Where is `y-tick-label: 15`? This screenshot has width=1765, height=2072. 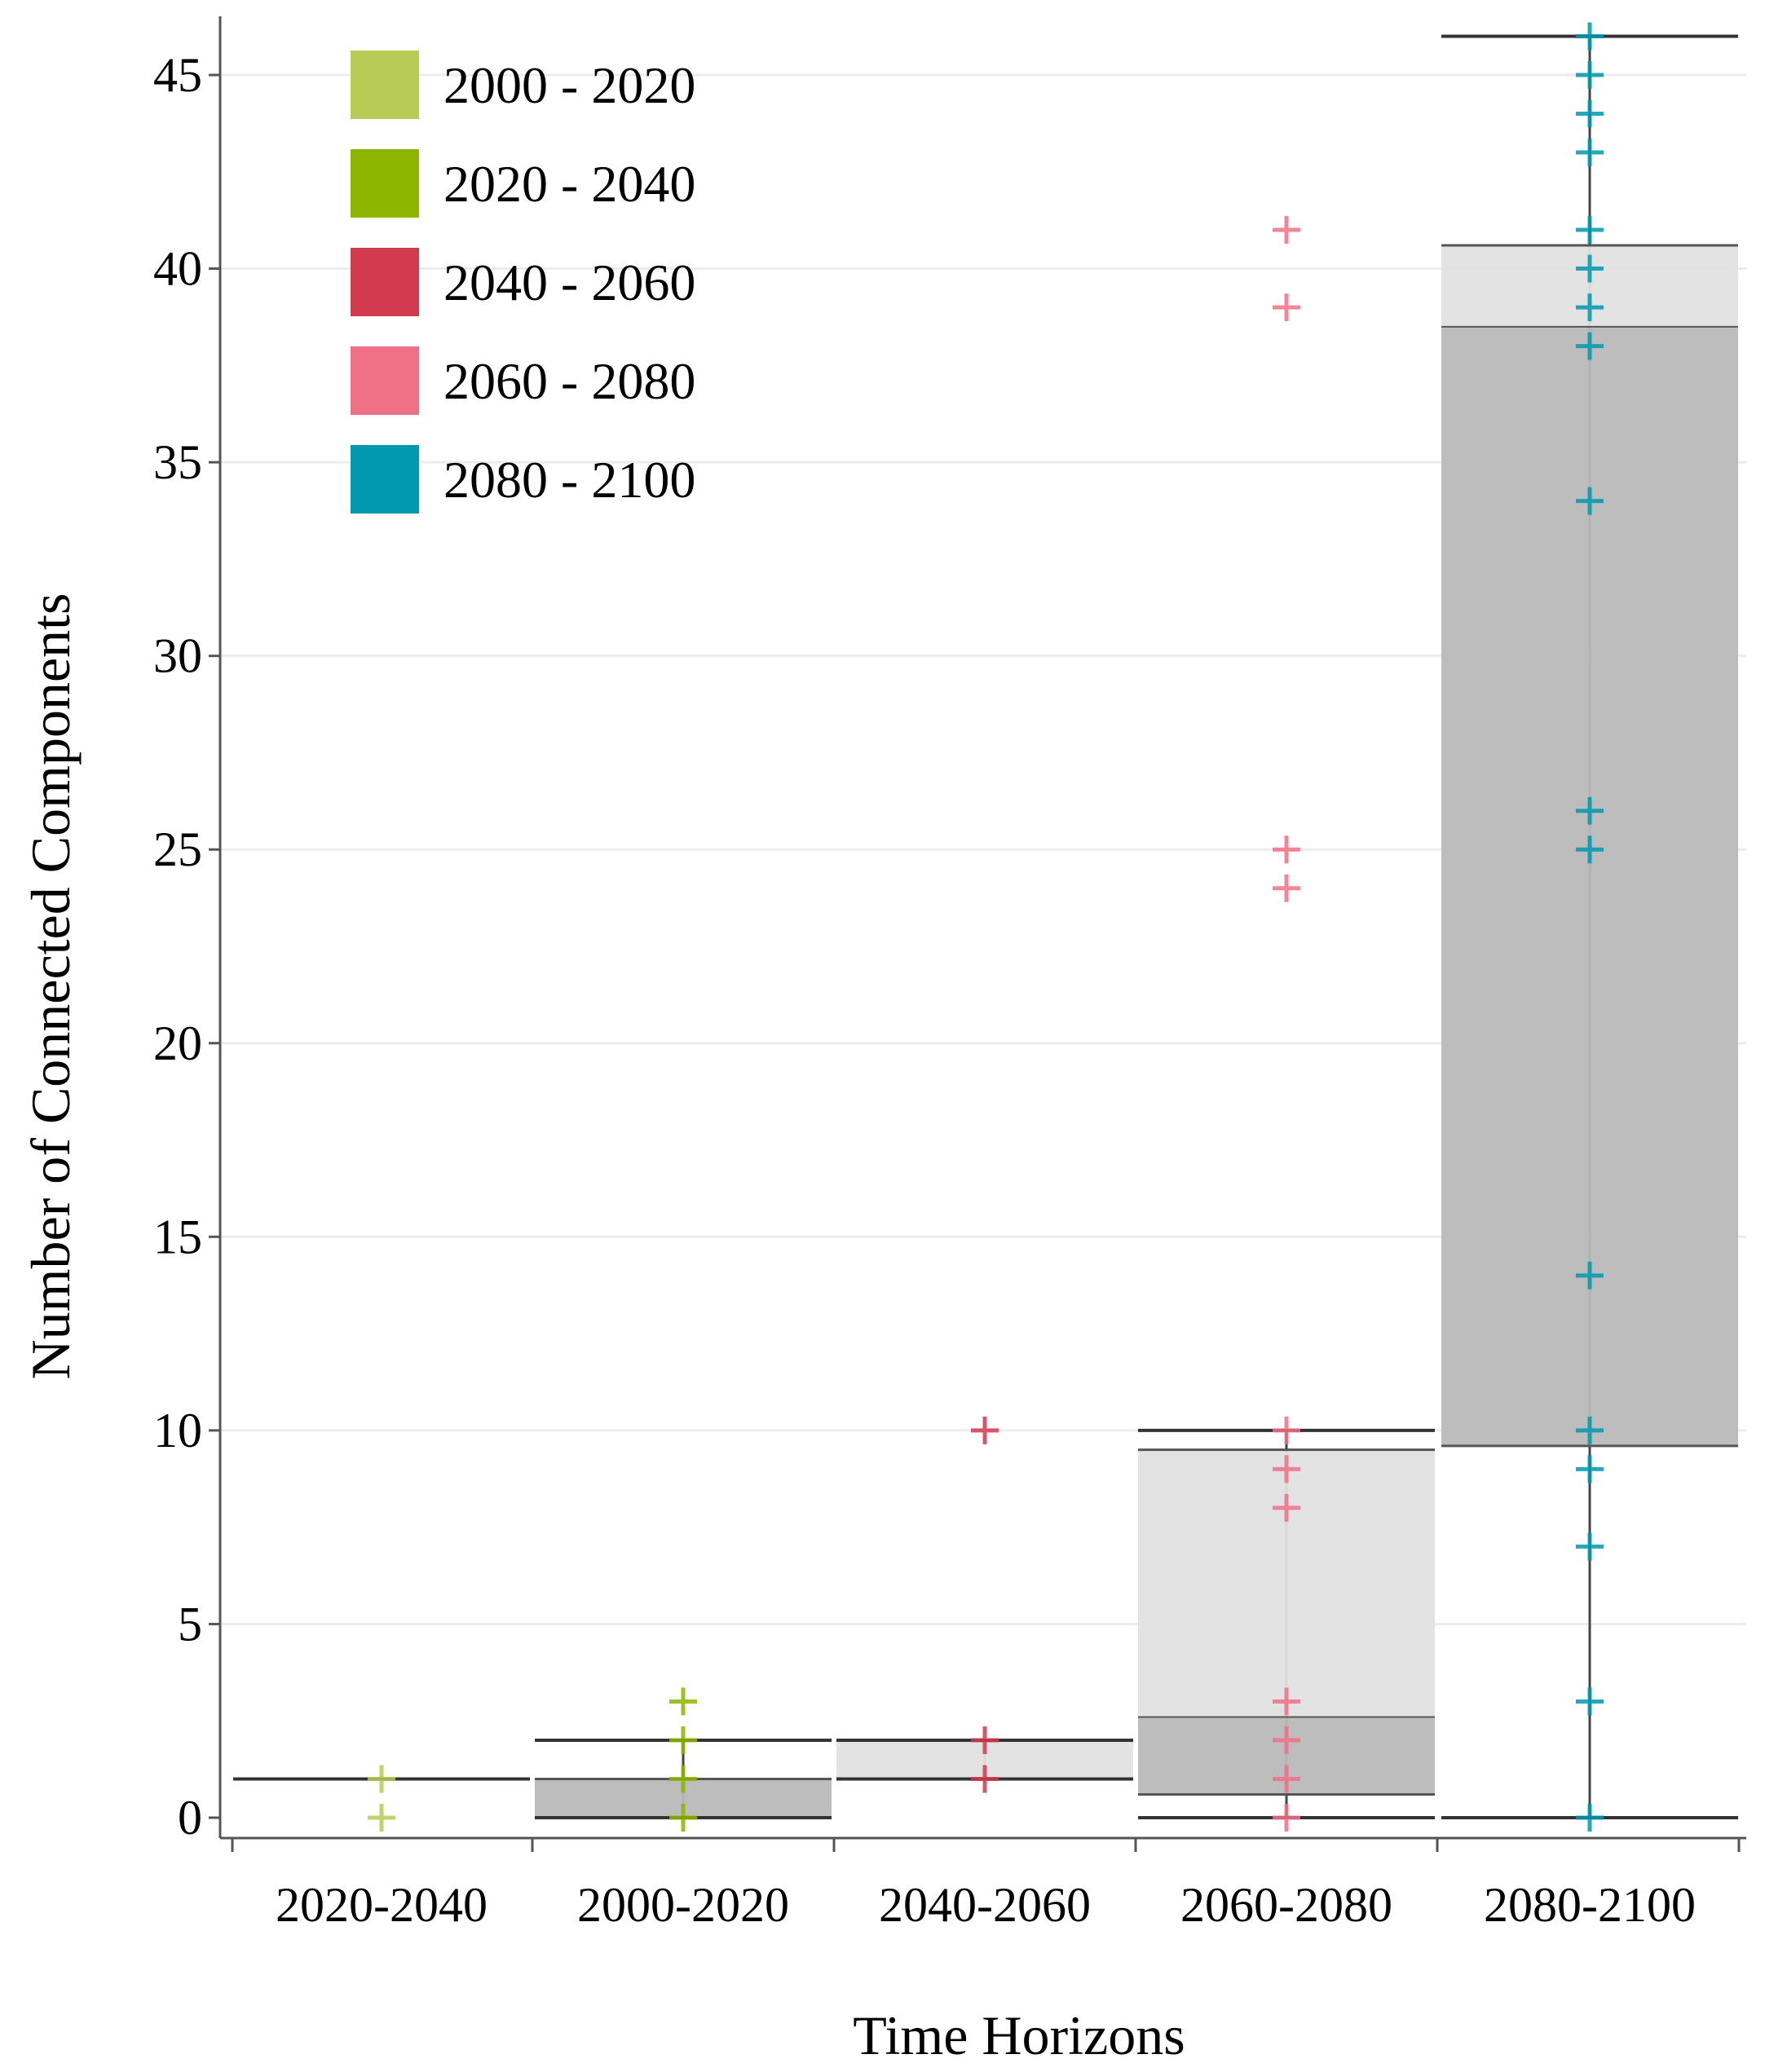
y-tick-label: 15 is located at coordinates (178, 1236).